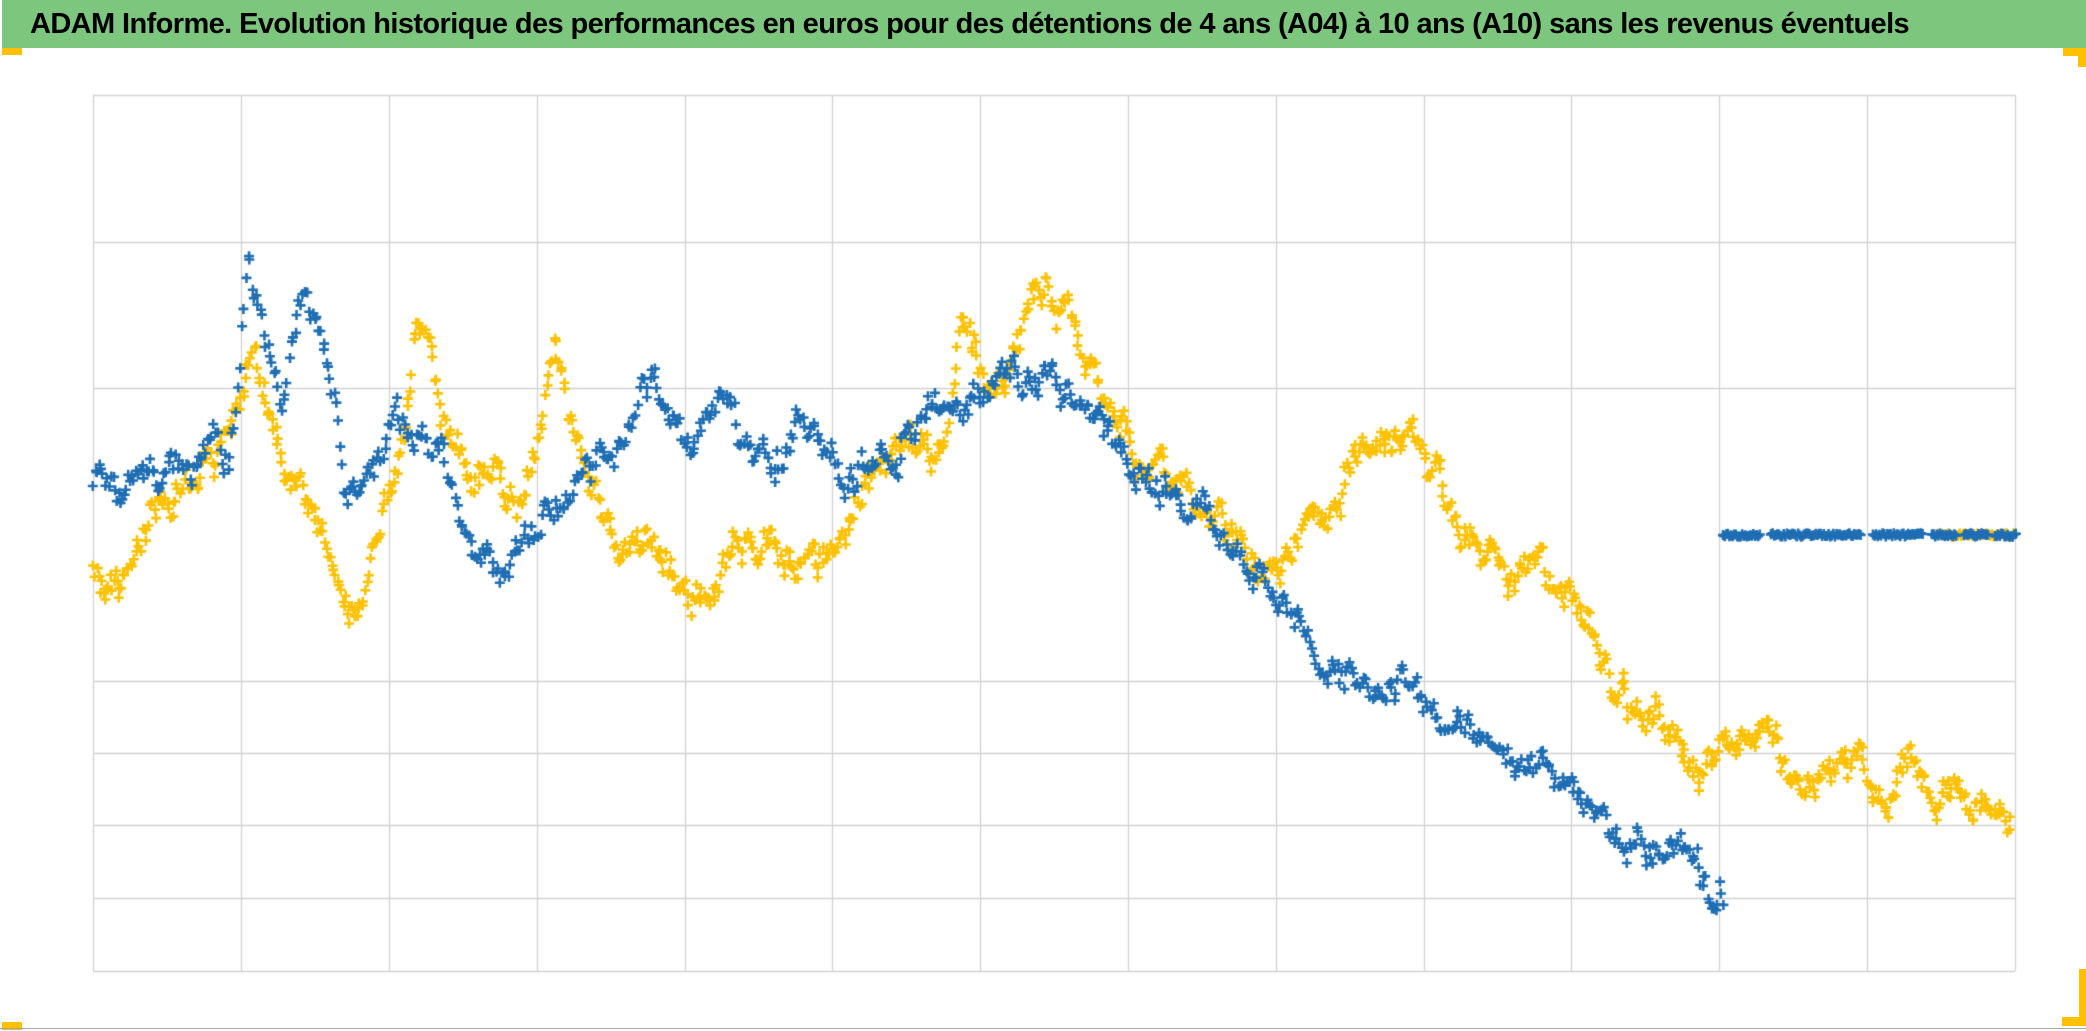 The width and height of the screenshot is (2086, 1031). I want to click on corner-accent-bottom-left, so click(12, 1026).